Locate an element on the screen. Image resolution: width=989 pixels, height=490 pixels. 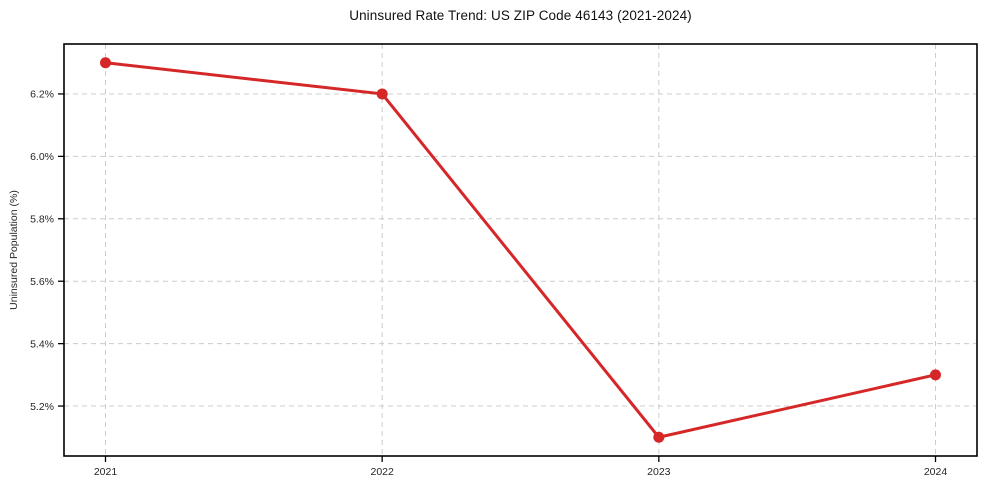
y-tick-label: 6.0% is located at coordinates (42, 157).